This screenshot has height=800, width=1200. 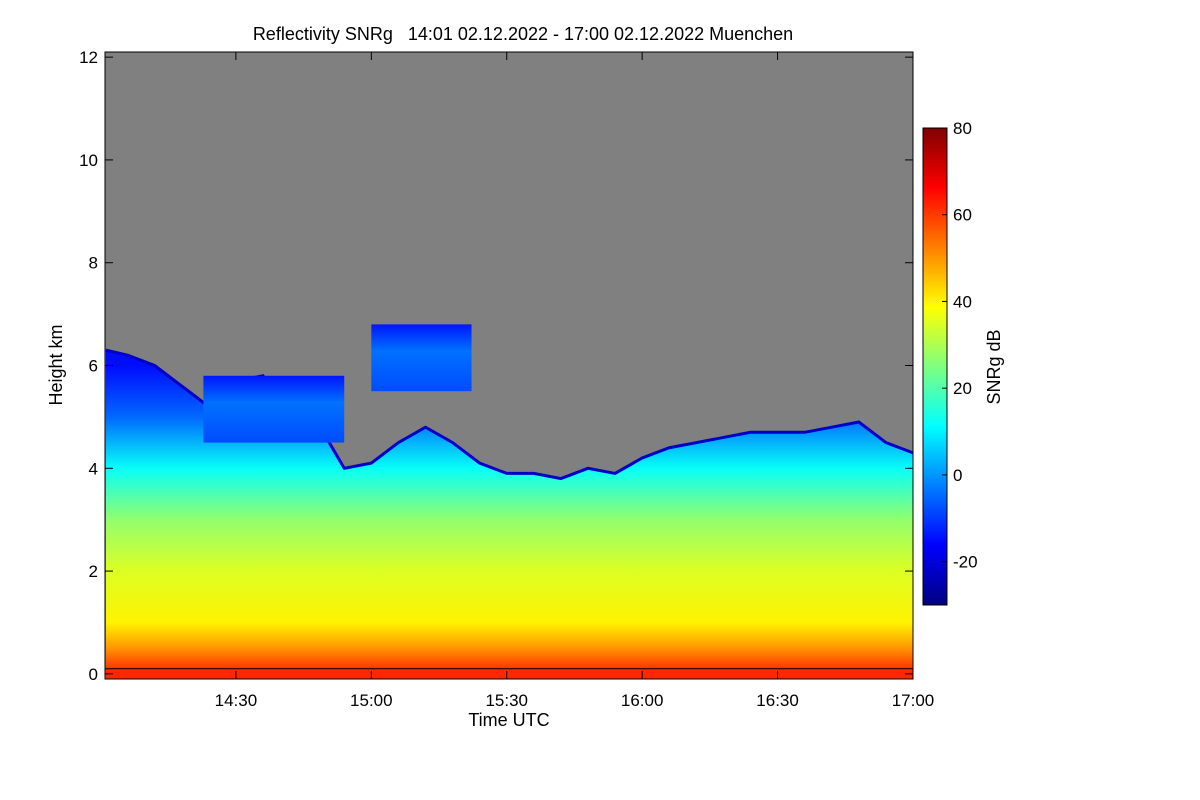 I want to click on y-tick-label: 8, so click(x=93, y=263).